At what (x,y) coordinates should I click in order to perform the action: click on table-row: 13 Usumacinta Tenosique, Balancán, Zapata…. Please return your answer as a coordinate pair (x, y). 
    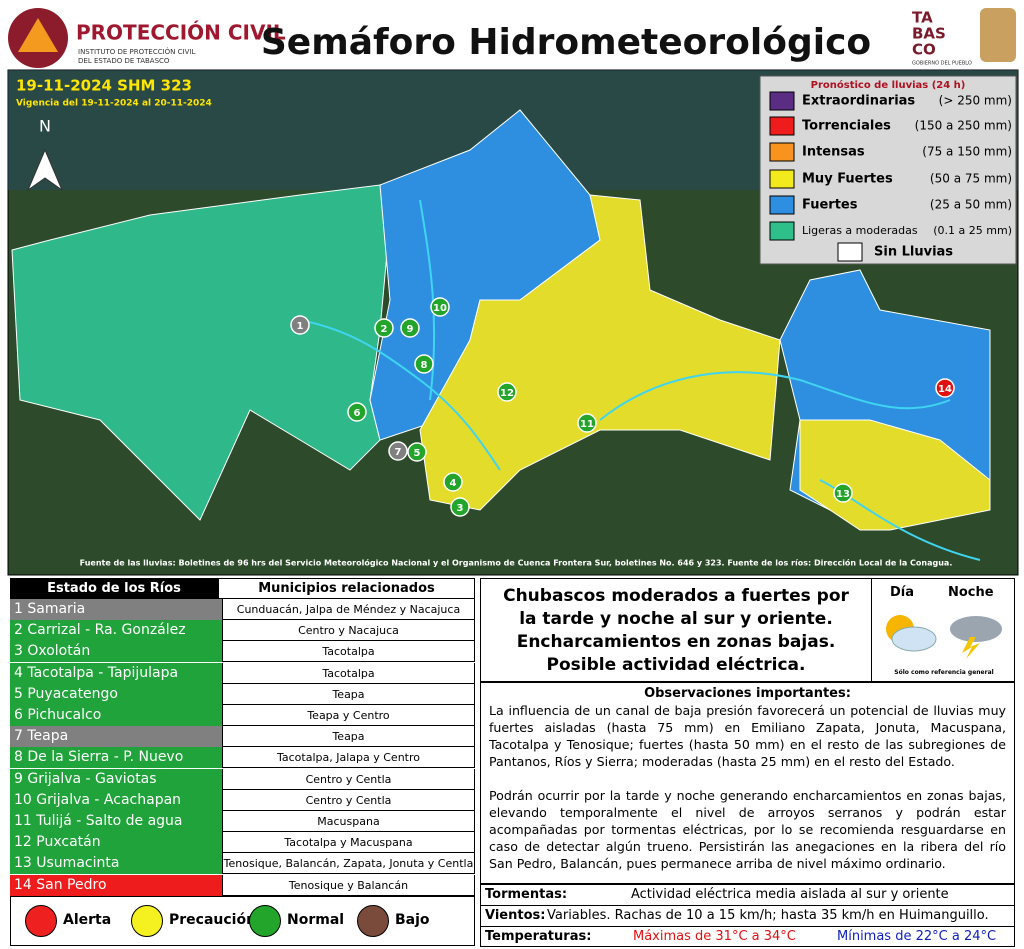
    Looking at the image, I should click on (242, 864).